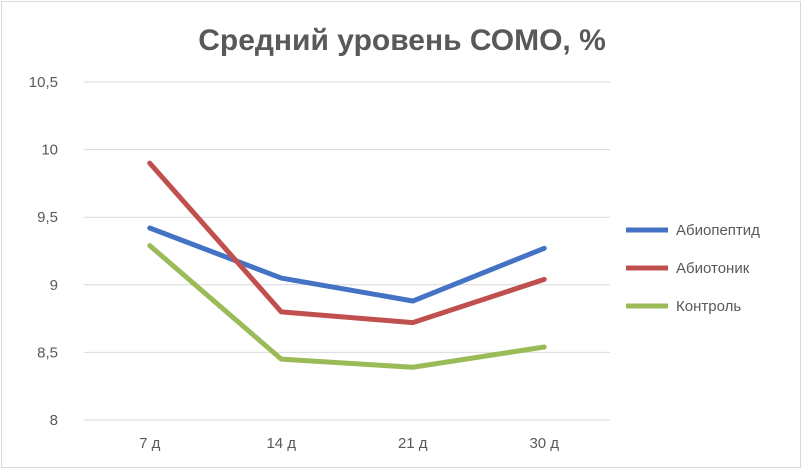 The height and width of the screenshot is (471, 804). What do you see at coordinates (544, 443) in the screenshot?
I see `x-tick-label: 30 д` at bounding box center [544, 443].